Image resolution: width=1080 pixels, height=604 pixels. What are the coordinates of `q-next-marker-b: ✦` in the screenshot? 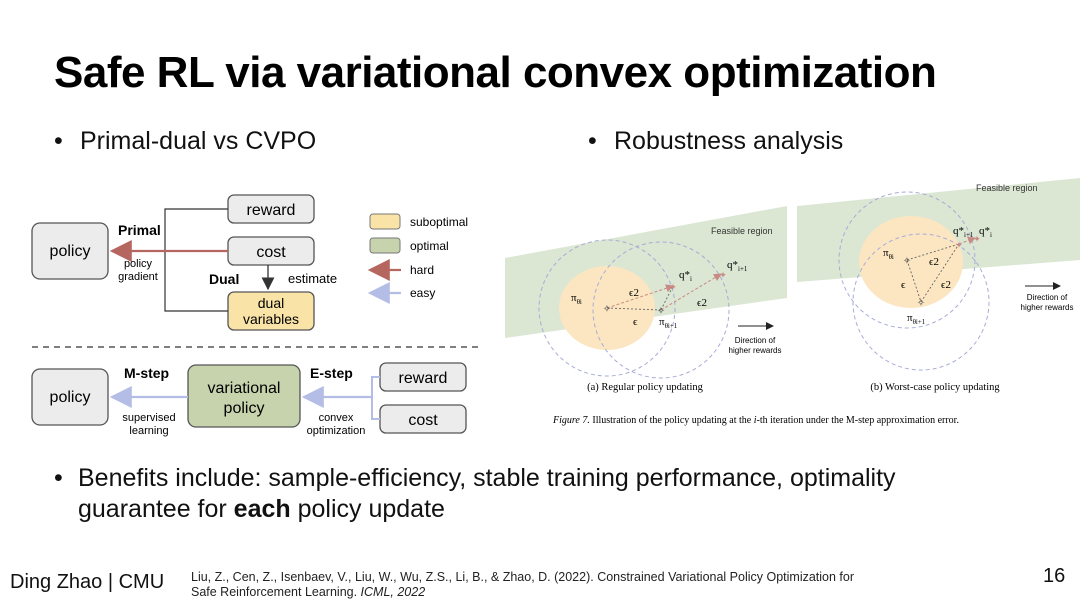 It's located at (959, 245).